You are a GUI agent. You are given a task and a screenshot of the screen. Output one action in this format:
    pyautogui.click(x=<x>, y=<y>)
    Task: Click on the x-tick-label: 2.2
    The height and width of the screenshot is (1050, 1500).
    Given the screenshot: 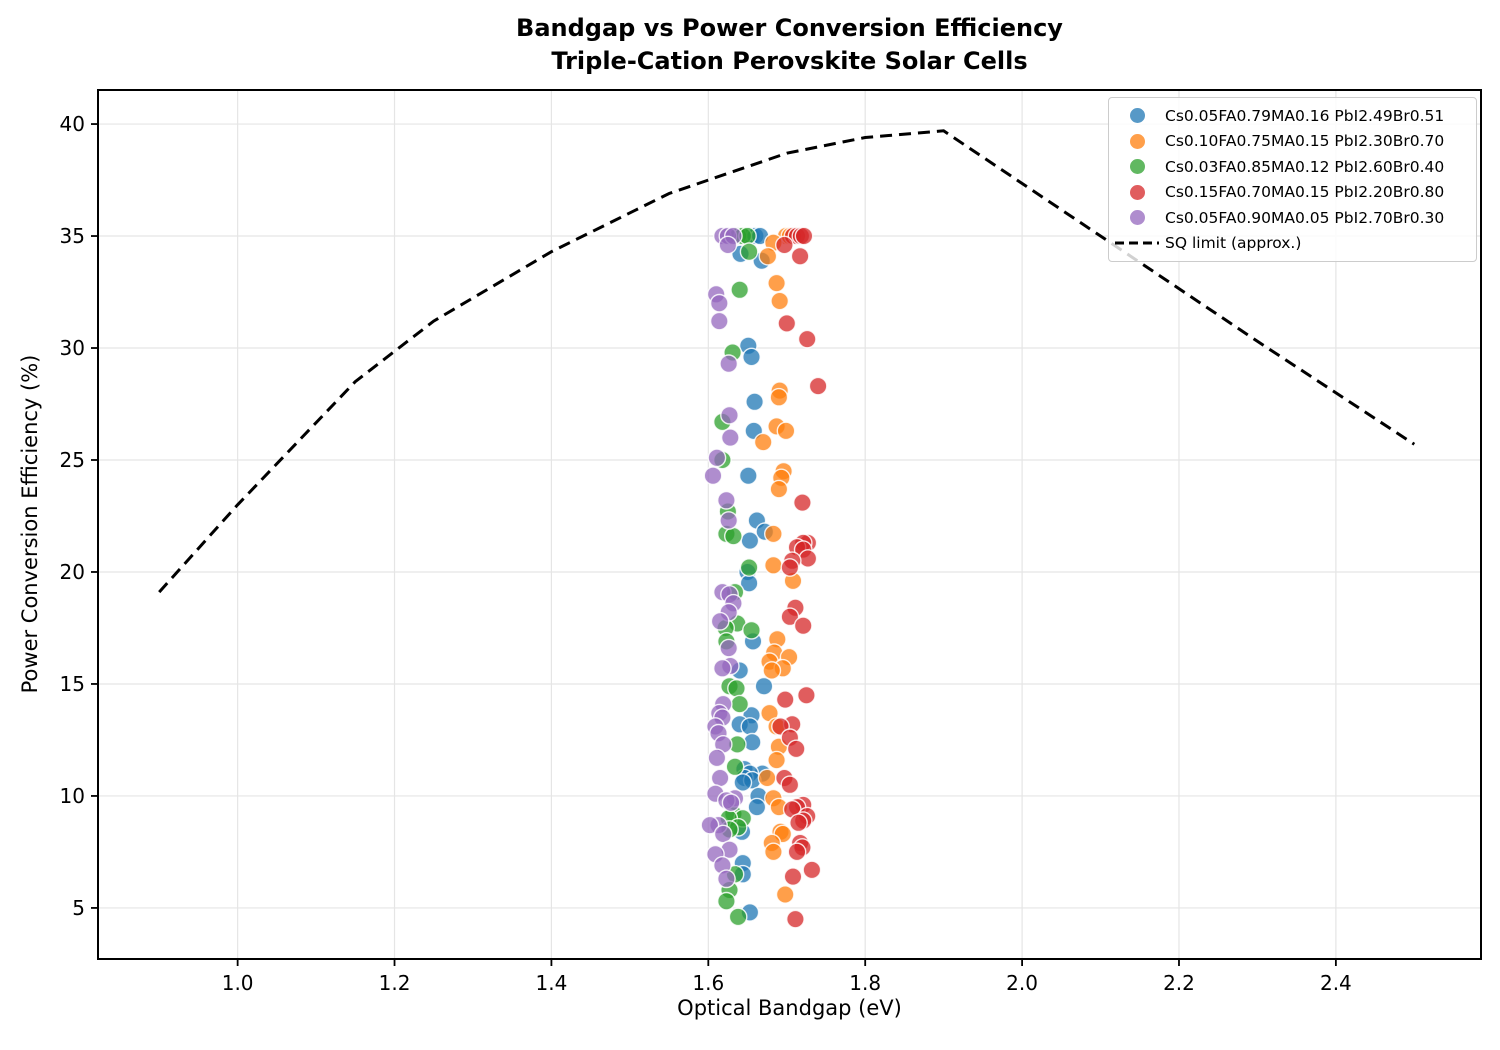 What is the action you would take?
    pyautogui.click(x=1179, y=983)
    